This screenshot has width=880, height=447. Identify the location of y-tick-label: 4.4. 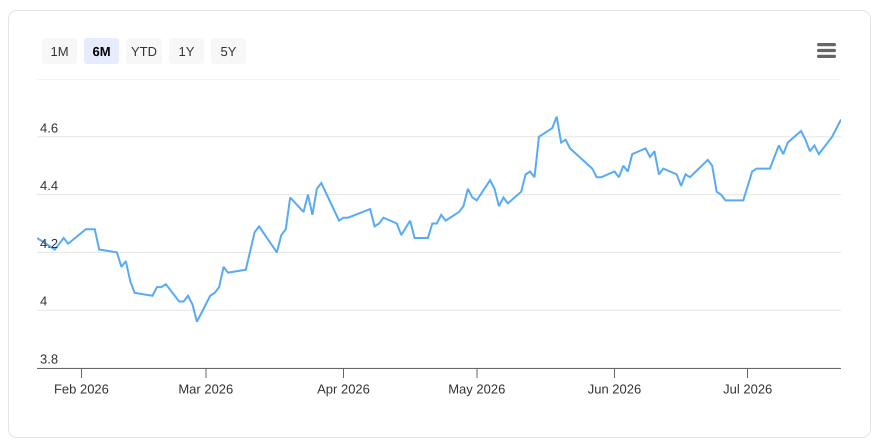
(49, 186).